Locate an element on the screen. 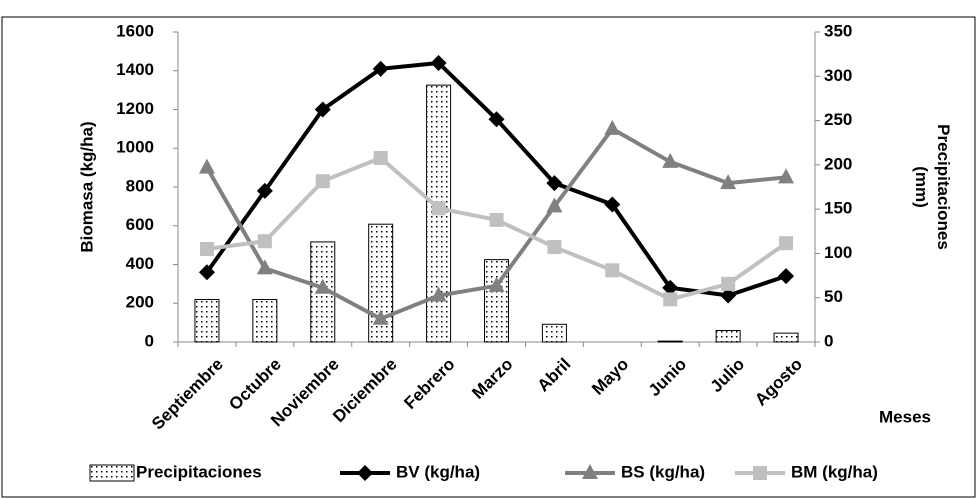 The height and width of the screenshot is (499, 978). x-axis-title: Meses is located at coordinates (905, 416).